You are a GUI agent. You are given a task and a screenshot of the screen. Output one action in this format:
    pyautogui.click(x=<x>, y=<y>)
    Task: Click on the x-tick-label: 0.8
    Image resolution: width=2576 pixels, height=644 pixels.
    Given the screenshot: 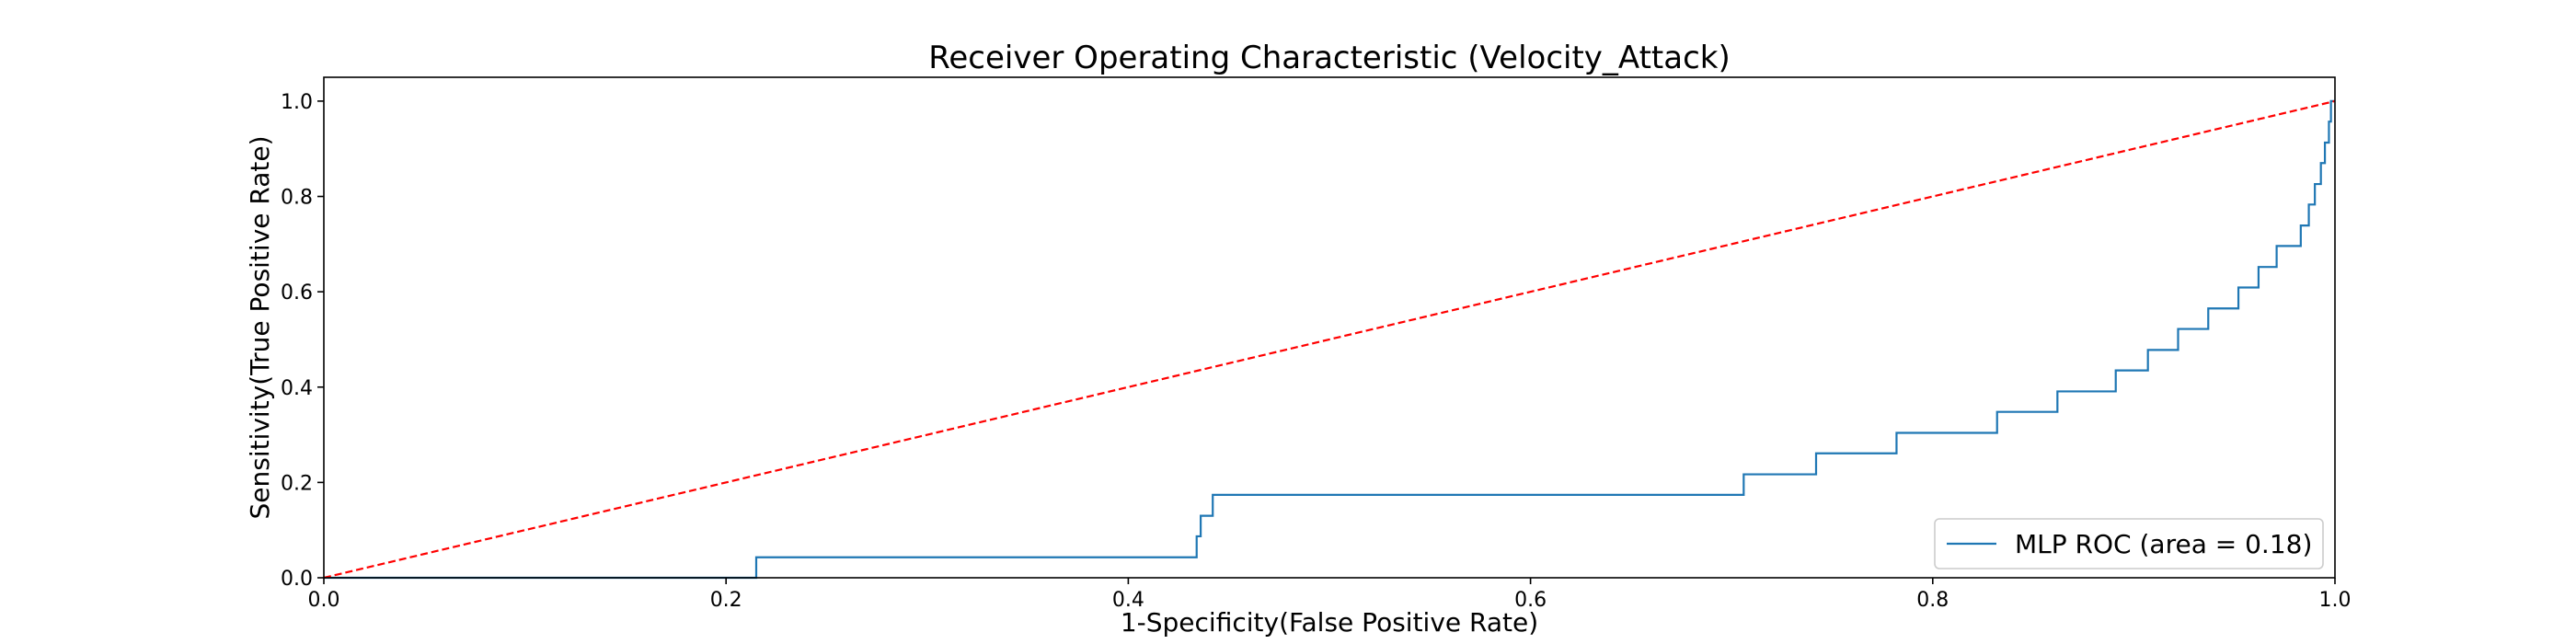 What is the action you would take?
    pyautogui.click(x=1932, y=600)
    